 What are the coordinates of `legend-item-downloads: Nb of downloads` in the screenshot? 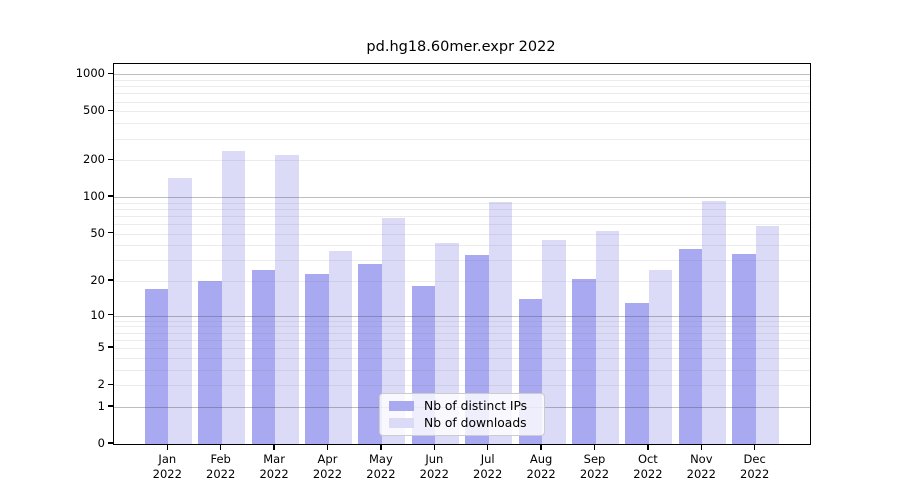 It's located at (462, 423).